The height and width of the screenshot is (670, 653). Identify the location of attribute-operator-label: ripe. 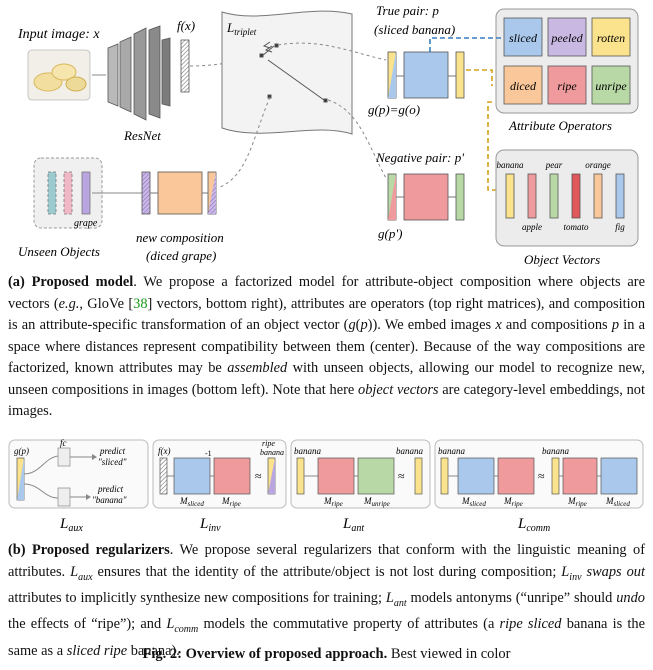
(567, 86).